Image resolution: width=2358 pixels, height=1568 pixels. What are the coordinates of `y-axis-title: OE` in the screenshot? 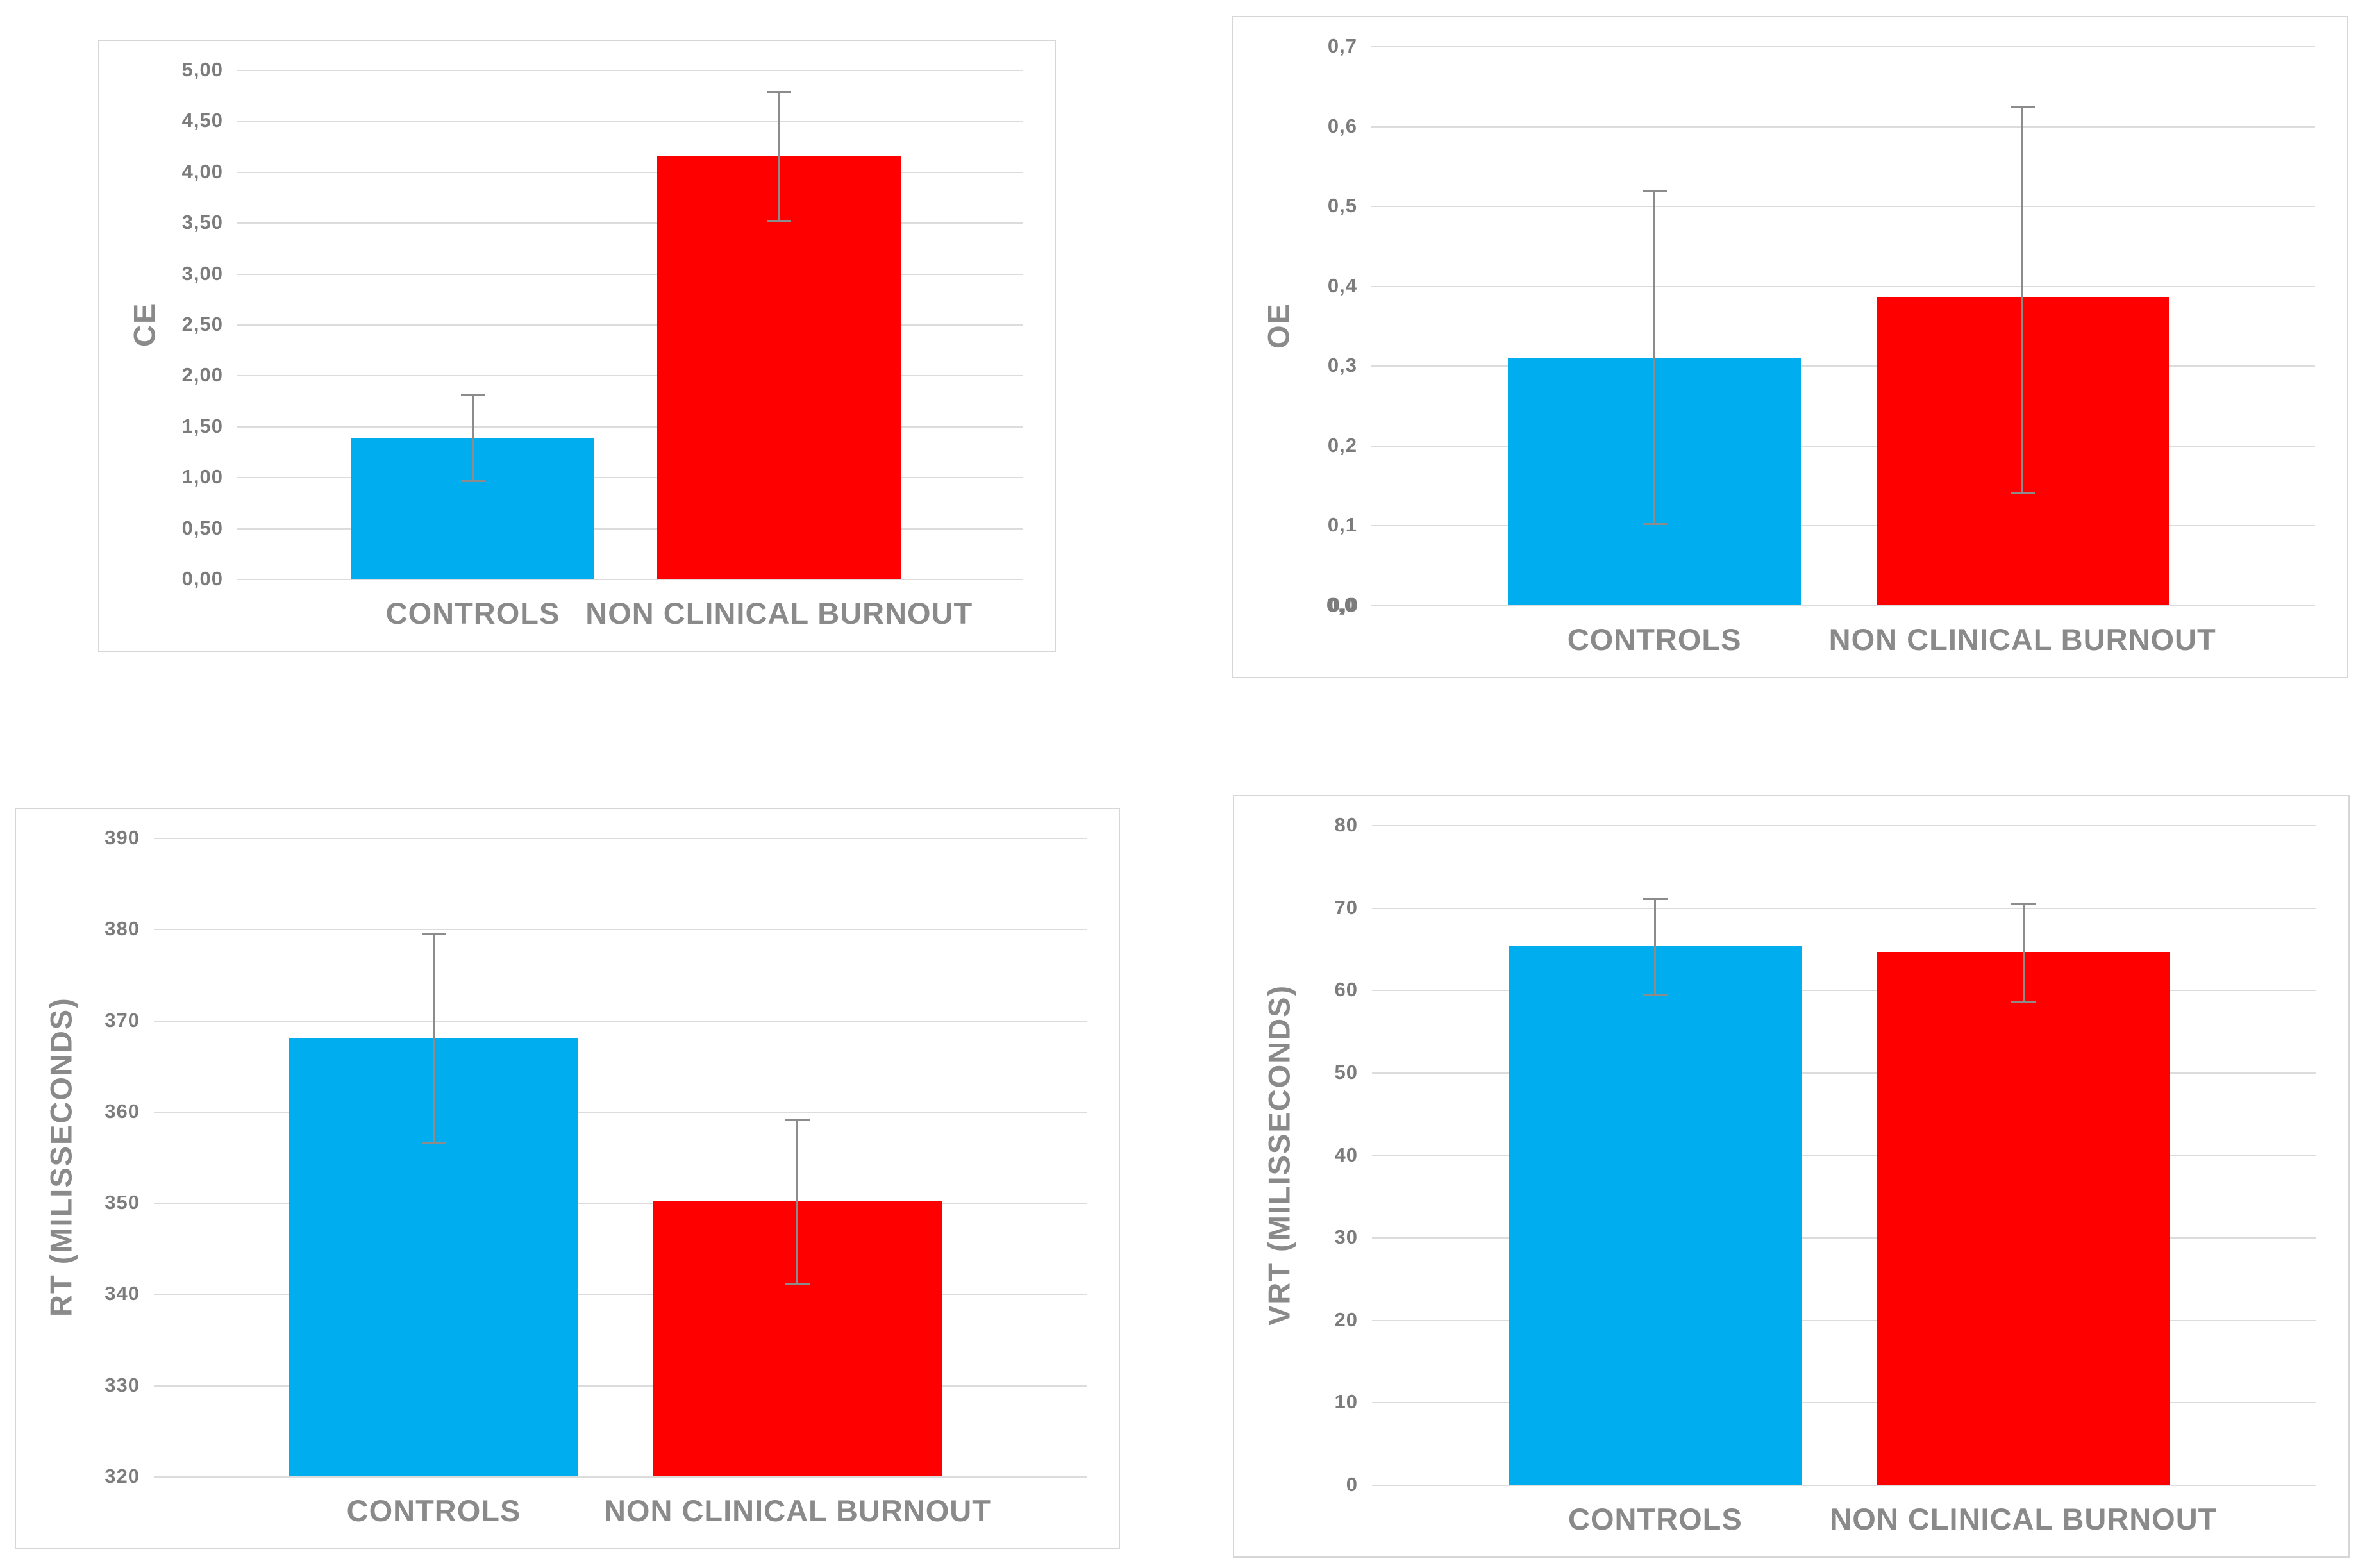 It's located at (1278, 326).